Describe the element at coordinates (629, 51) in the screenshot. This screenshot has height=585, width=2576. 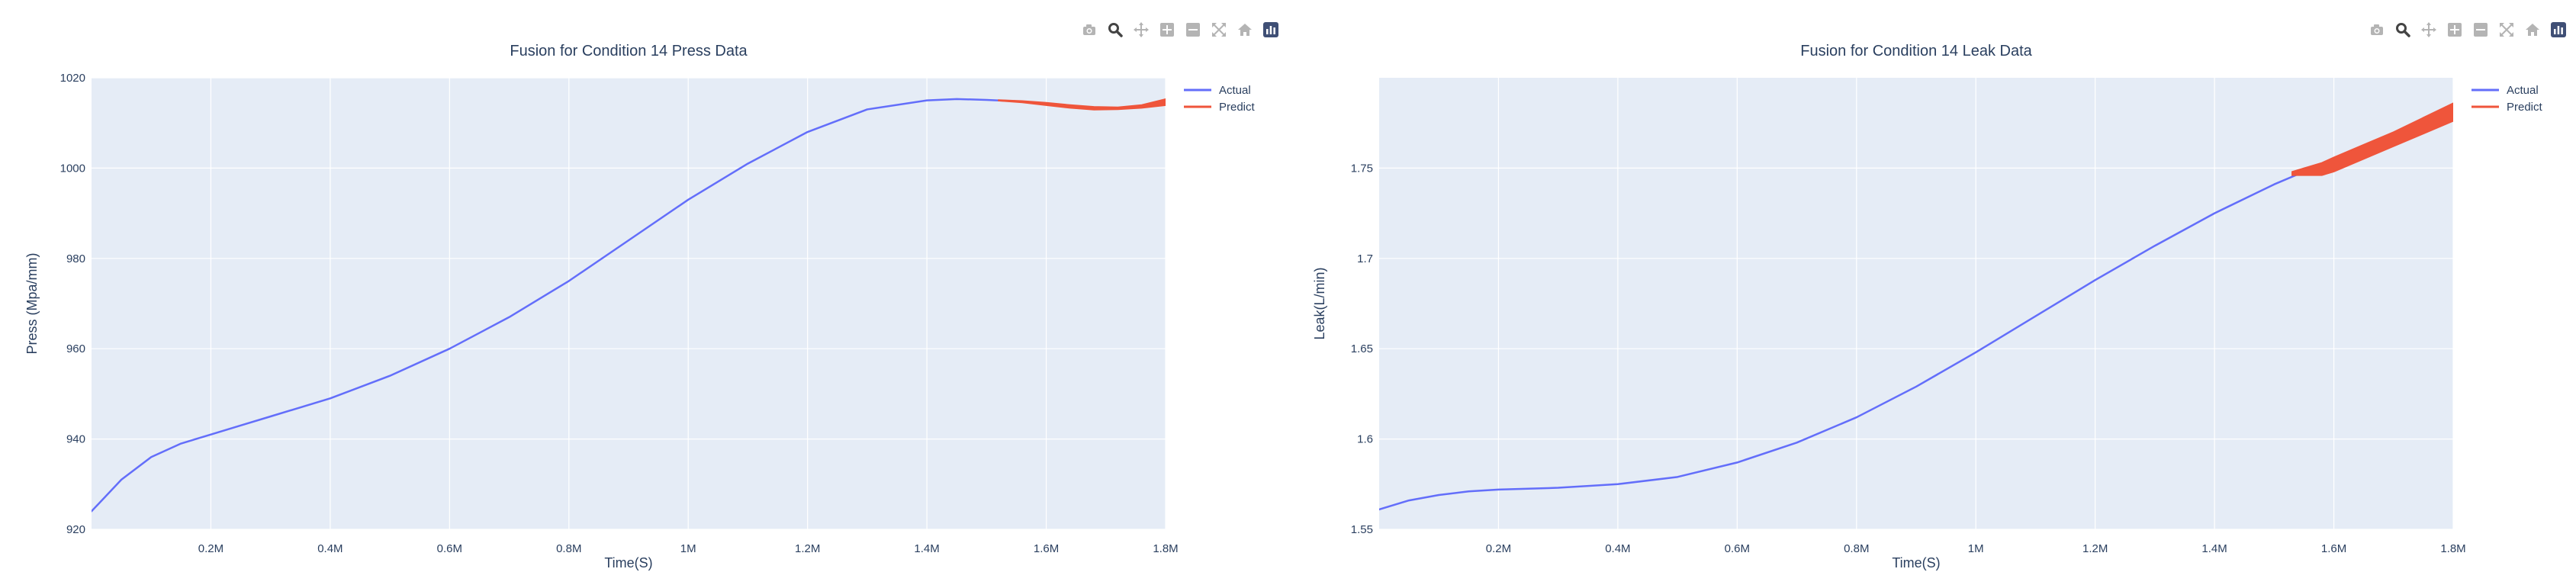
I see `chart-title: Fusion for Condition 14 Press Data` at that location.